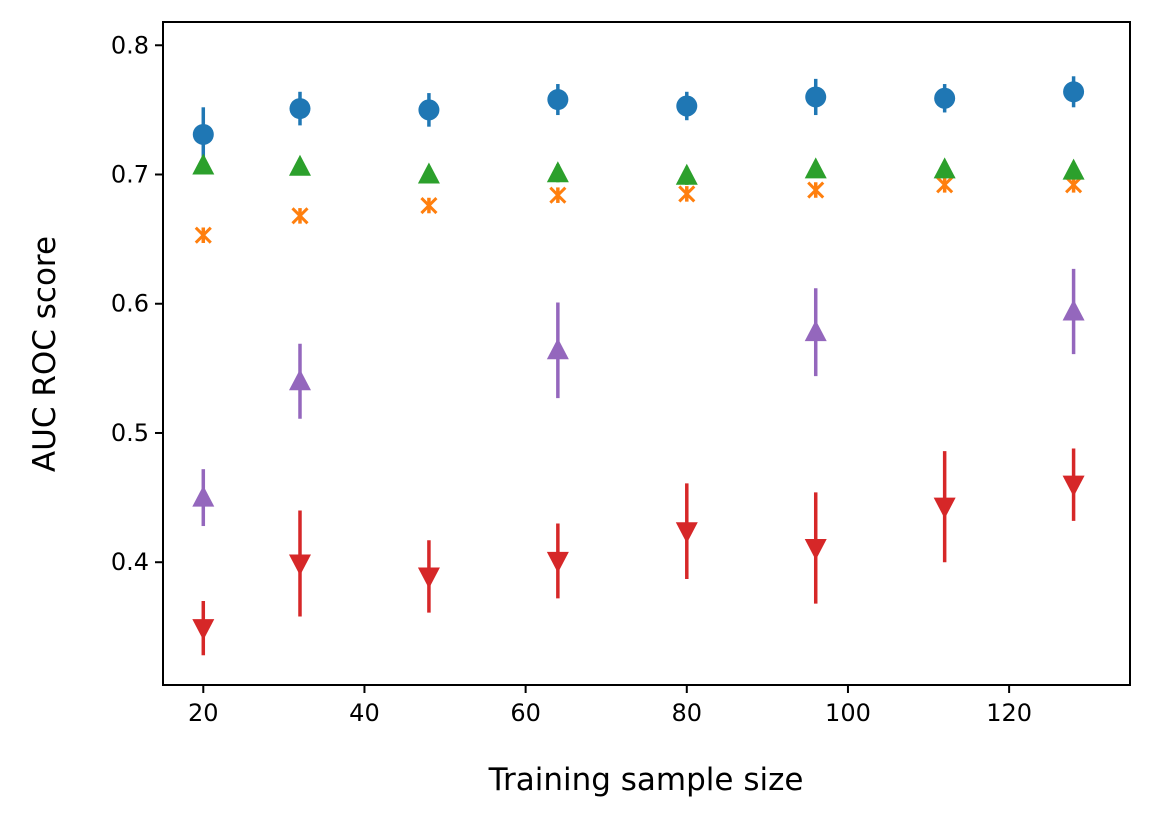 The width and height of the screenshot is (1155, 825). I want to click on y-axis-ticks: 0.4 0.5 0.6 0.7 0.8, so click(137, 303).